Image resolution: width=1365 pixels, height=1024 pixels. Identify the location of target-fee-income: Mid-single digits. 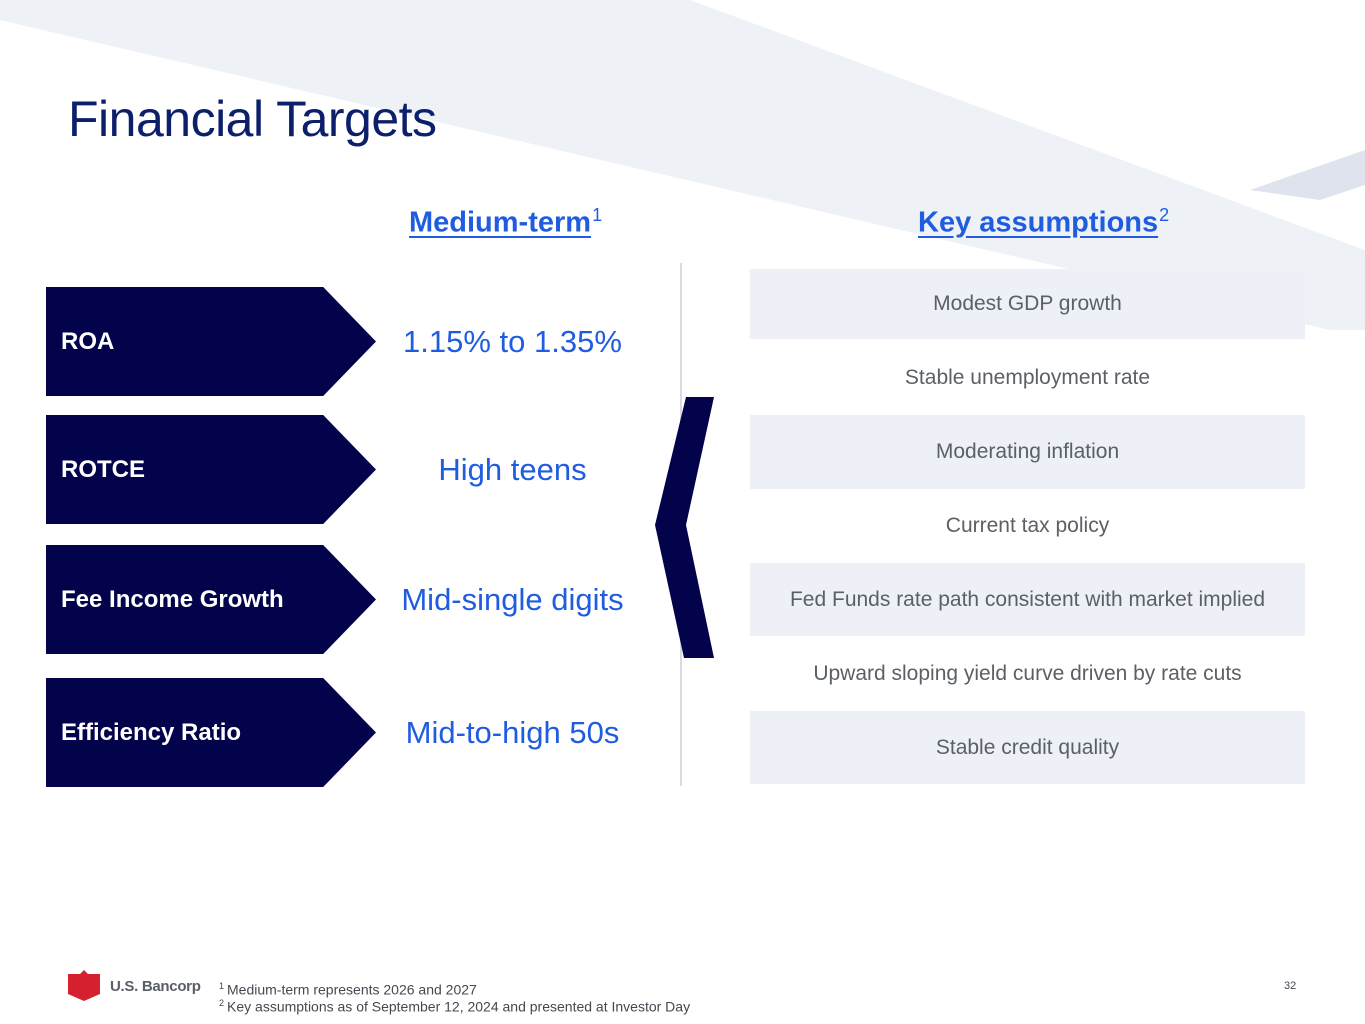
(512, 599).